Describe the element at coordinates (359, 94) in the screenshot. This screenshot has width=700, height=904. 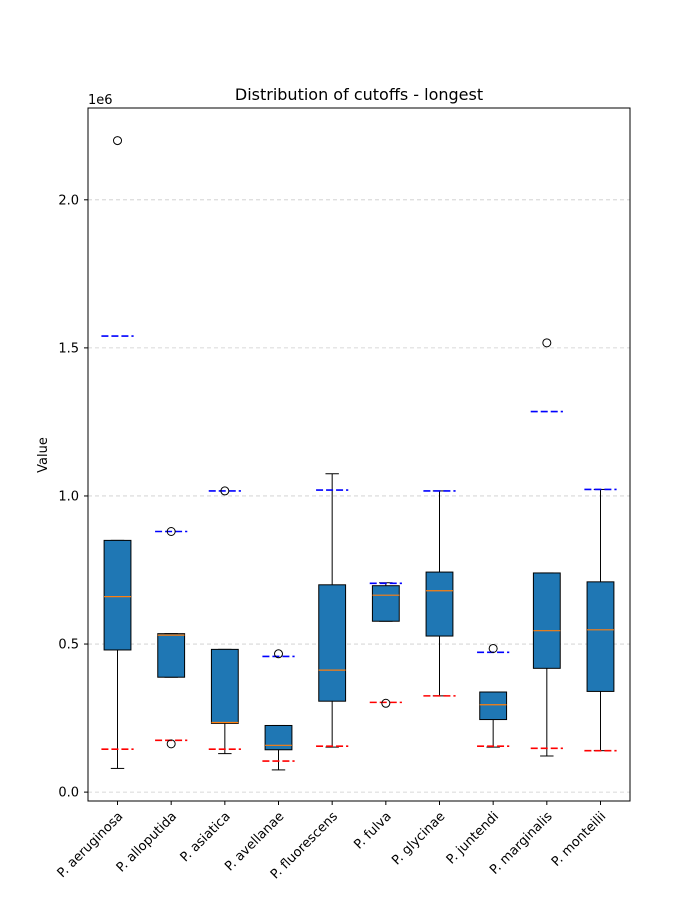
I see `chart-title: Distribution of cutoffs - longest` at that location.